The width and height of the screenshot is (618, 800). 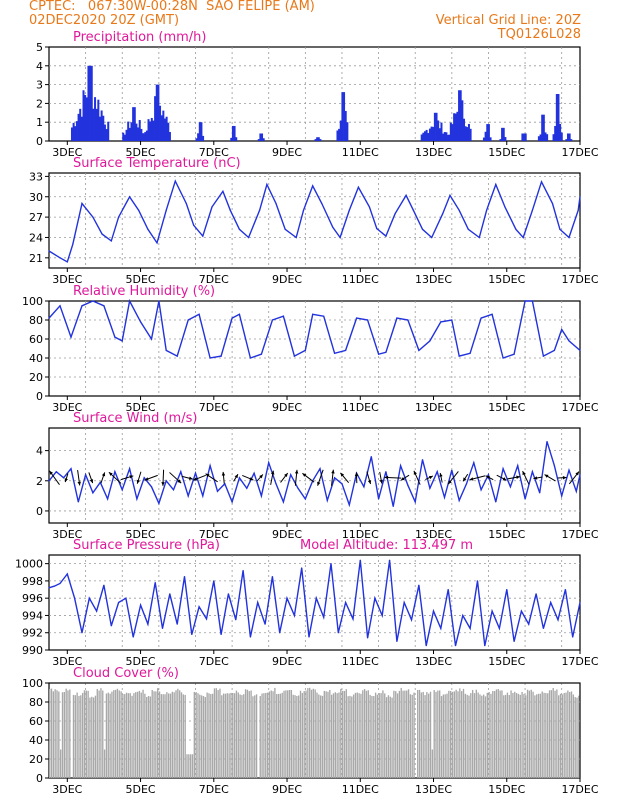 What do you see at coordinates (506, 279) in the screenshot?
I see `temp-xtick-label: 15DEC` at bounding box center [506, 279].